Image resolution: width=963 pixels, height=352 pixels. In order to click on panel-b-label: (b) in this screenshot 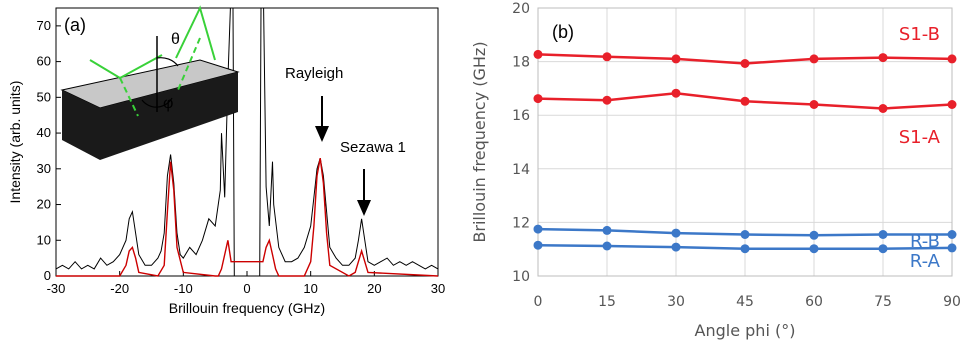, I will do `click(563, 32)`.